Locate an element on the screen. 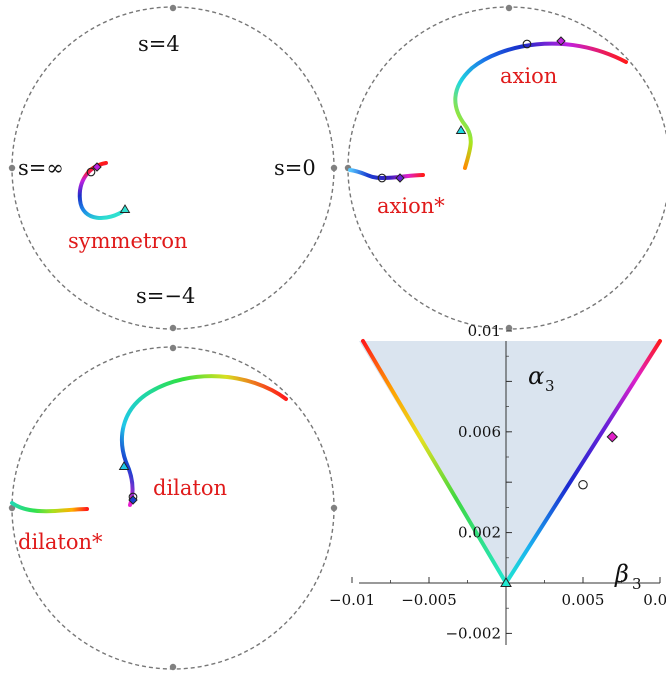 The width and height of the screenshot is (666, 675). x-tick-label: 0.01 is located at coordinates (654, 600).